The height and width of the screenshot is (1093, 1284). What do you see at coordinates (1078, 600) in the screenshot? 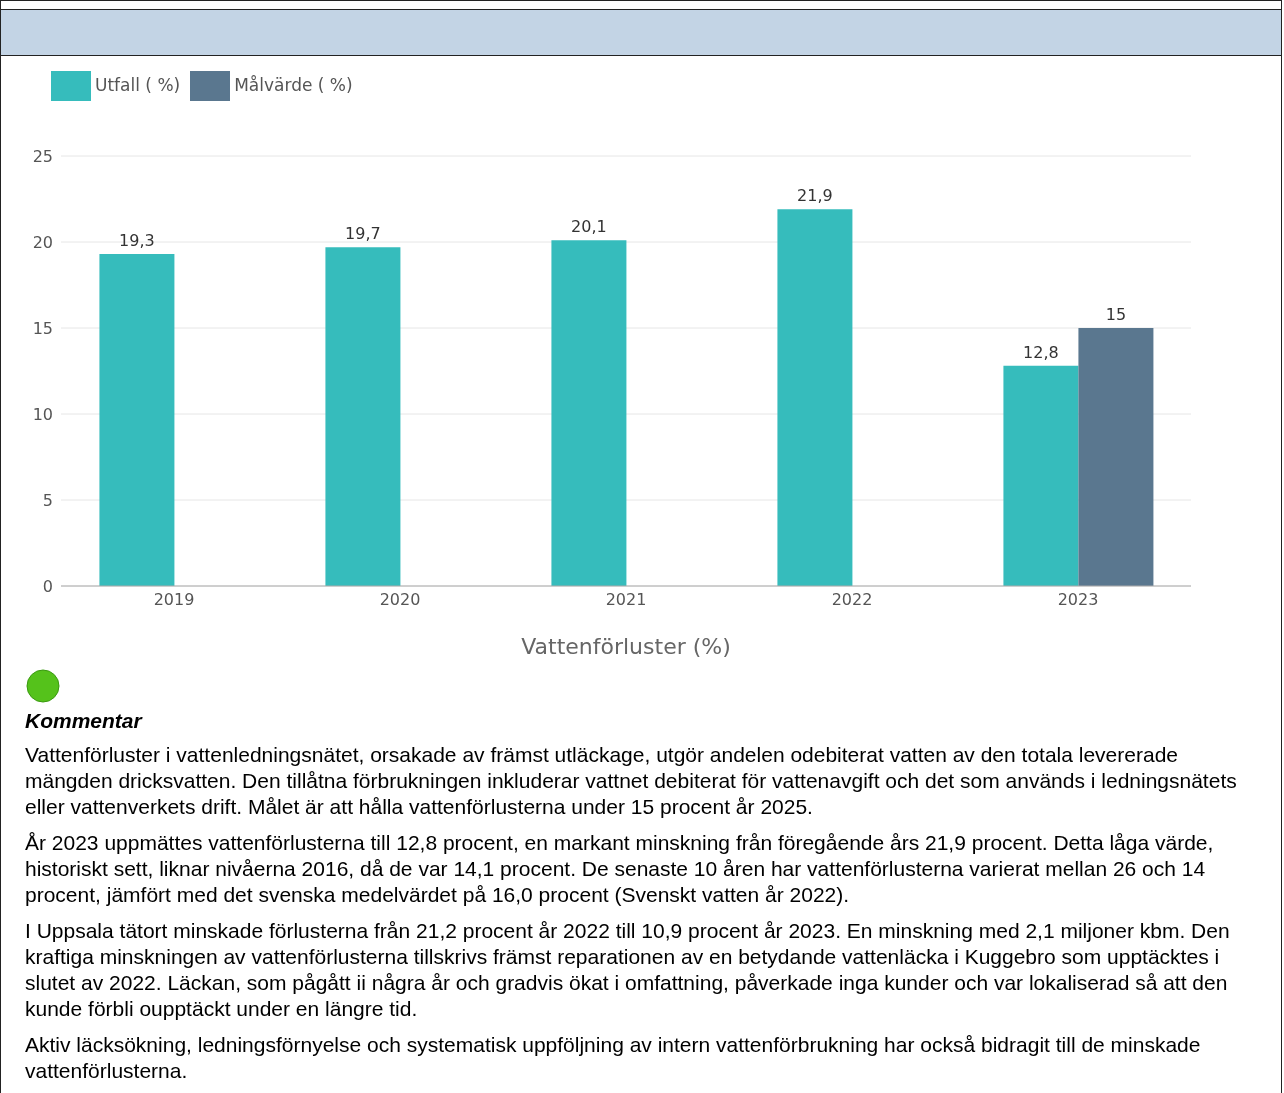
I see `x-tick-label: 2023` at bounding box center [1078, 600].